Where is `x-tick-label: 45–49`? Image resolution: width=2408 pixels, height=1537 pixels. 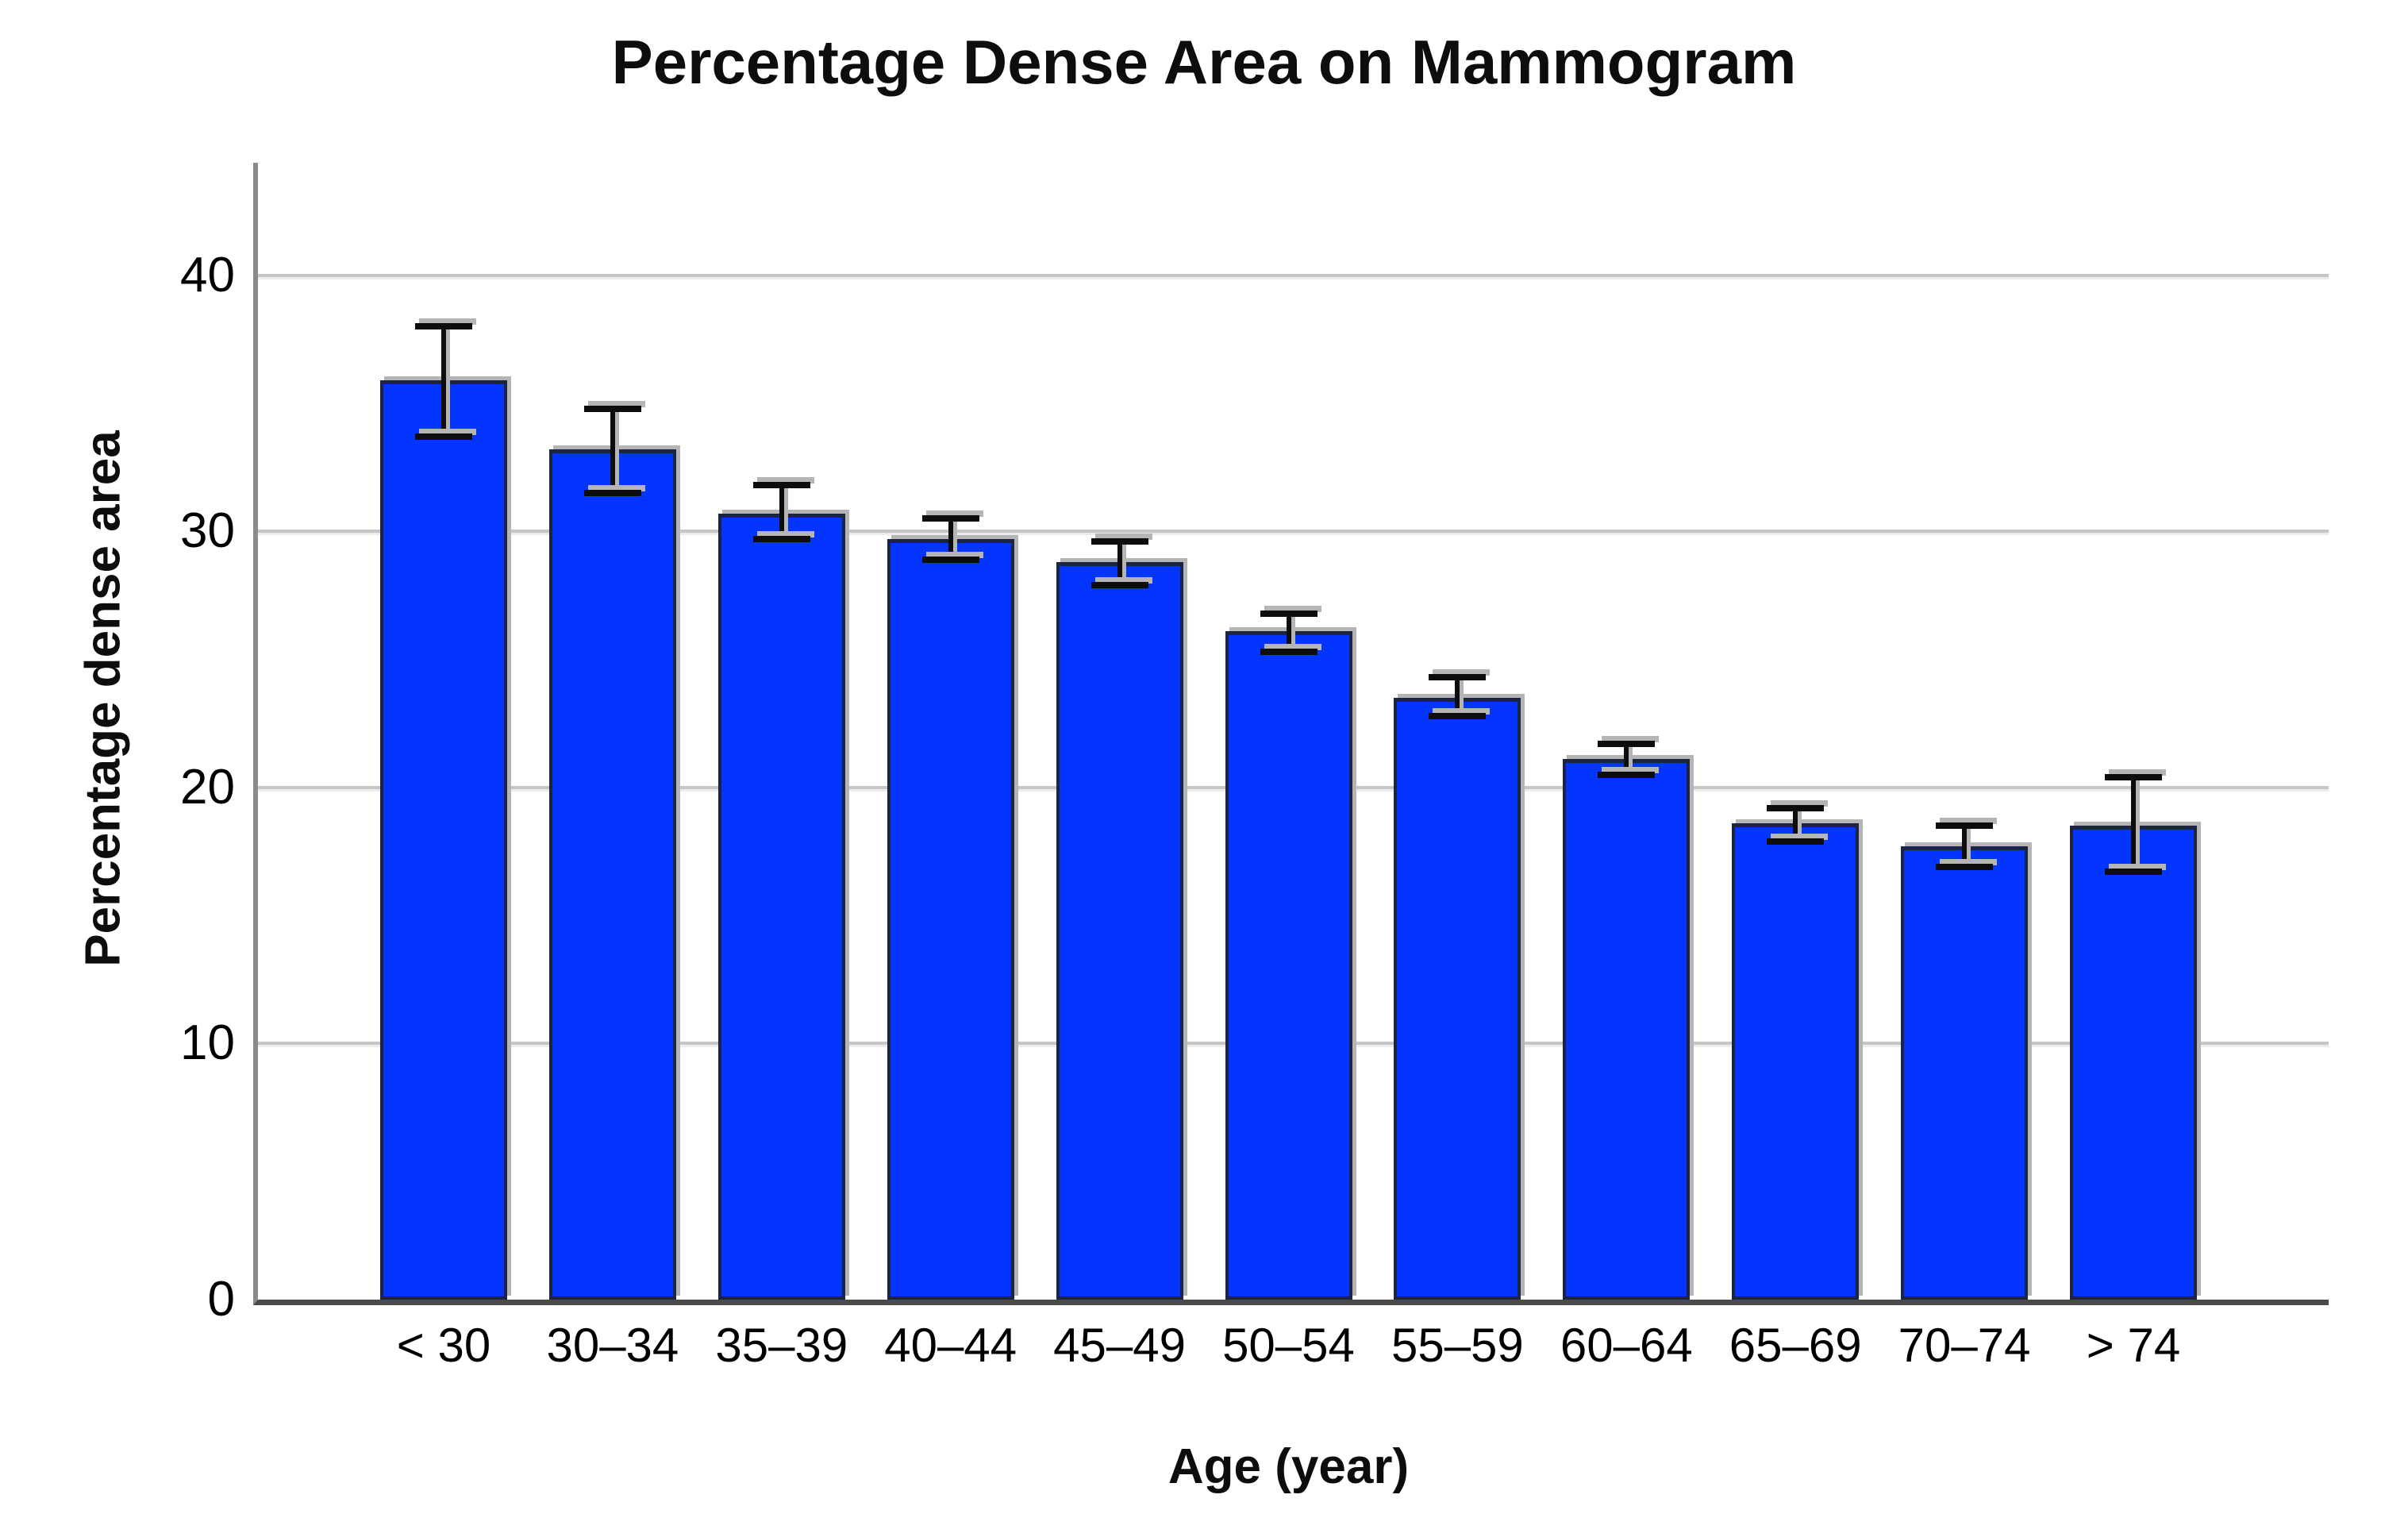 x-tick-label: 45–49 is located at coordinates (1120, 1345).